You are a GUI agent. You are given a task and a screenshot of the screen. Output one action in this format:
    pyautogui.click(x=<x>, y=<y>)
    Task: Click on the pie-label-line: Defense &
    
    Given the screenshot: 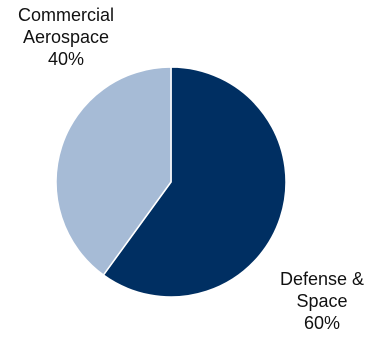 What is the action you would take?
    pyautogui.click(x=322, y=279)
    